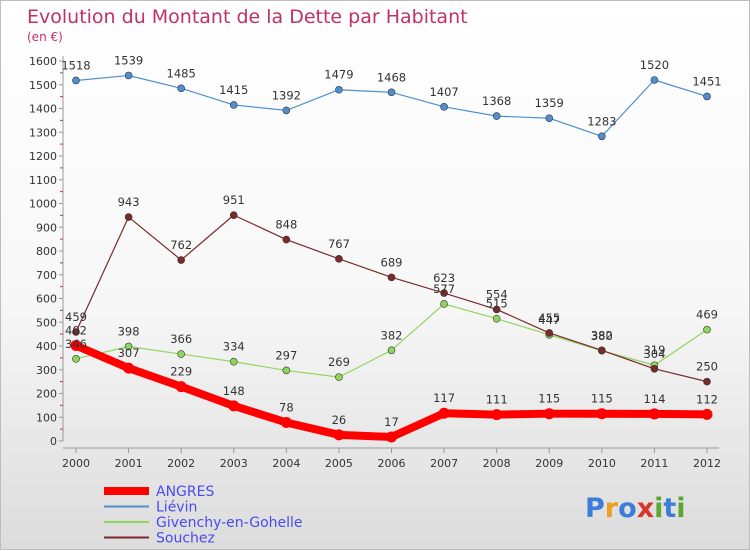 This screenshot has height=551, width=750. Describe the element at coordinates (181, 339) in the screenshot. I see `data-label-givenchy-en-gohelle: 366` at that location.